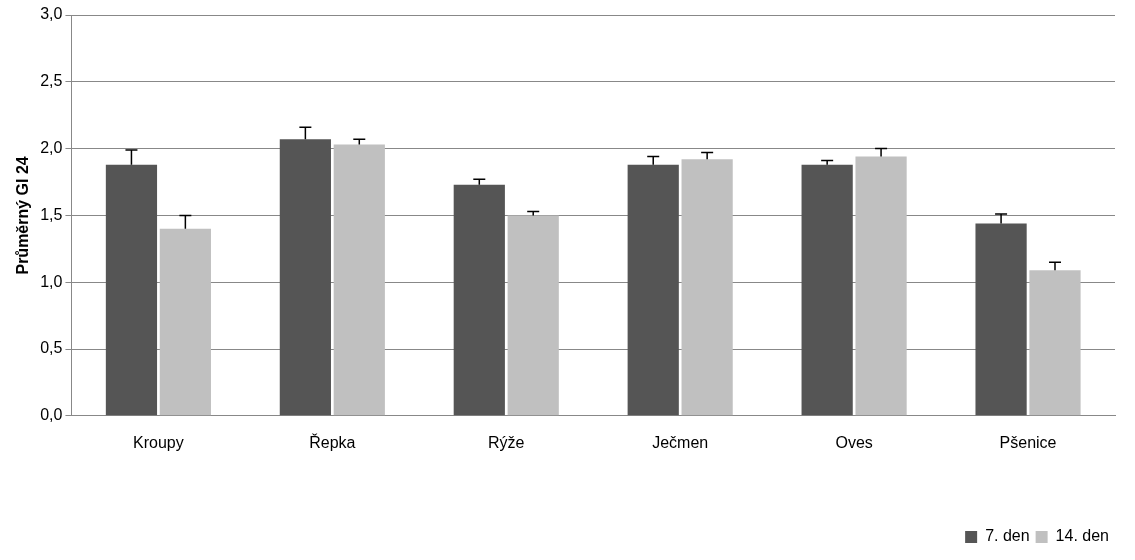 The image size is (1135, 560). What do you see at coordinates (51, 14) in the screenshot?
I see `y-tick-label: 3,0` at bounding box center [51, 14].